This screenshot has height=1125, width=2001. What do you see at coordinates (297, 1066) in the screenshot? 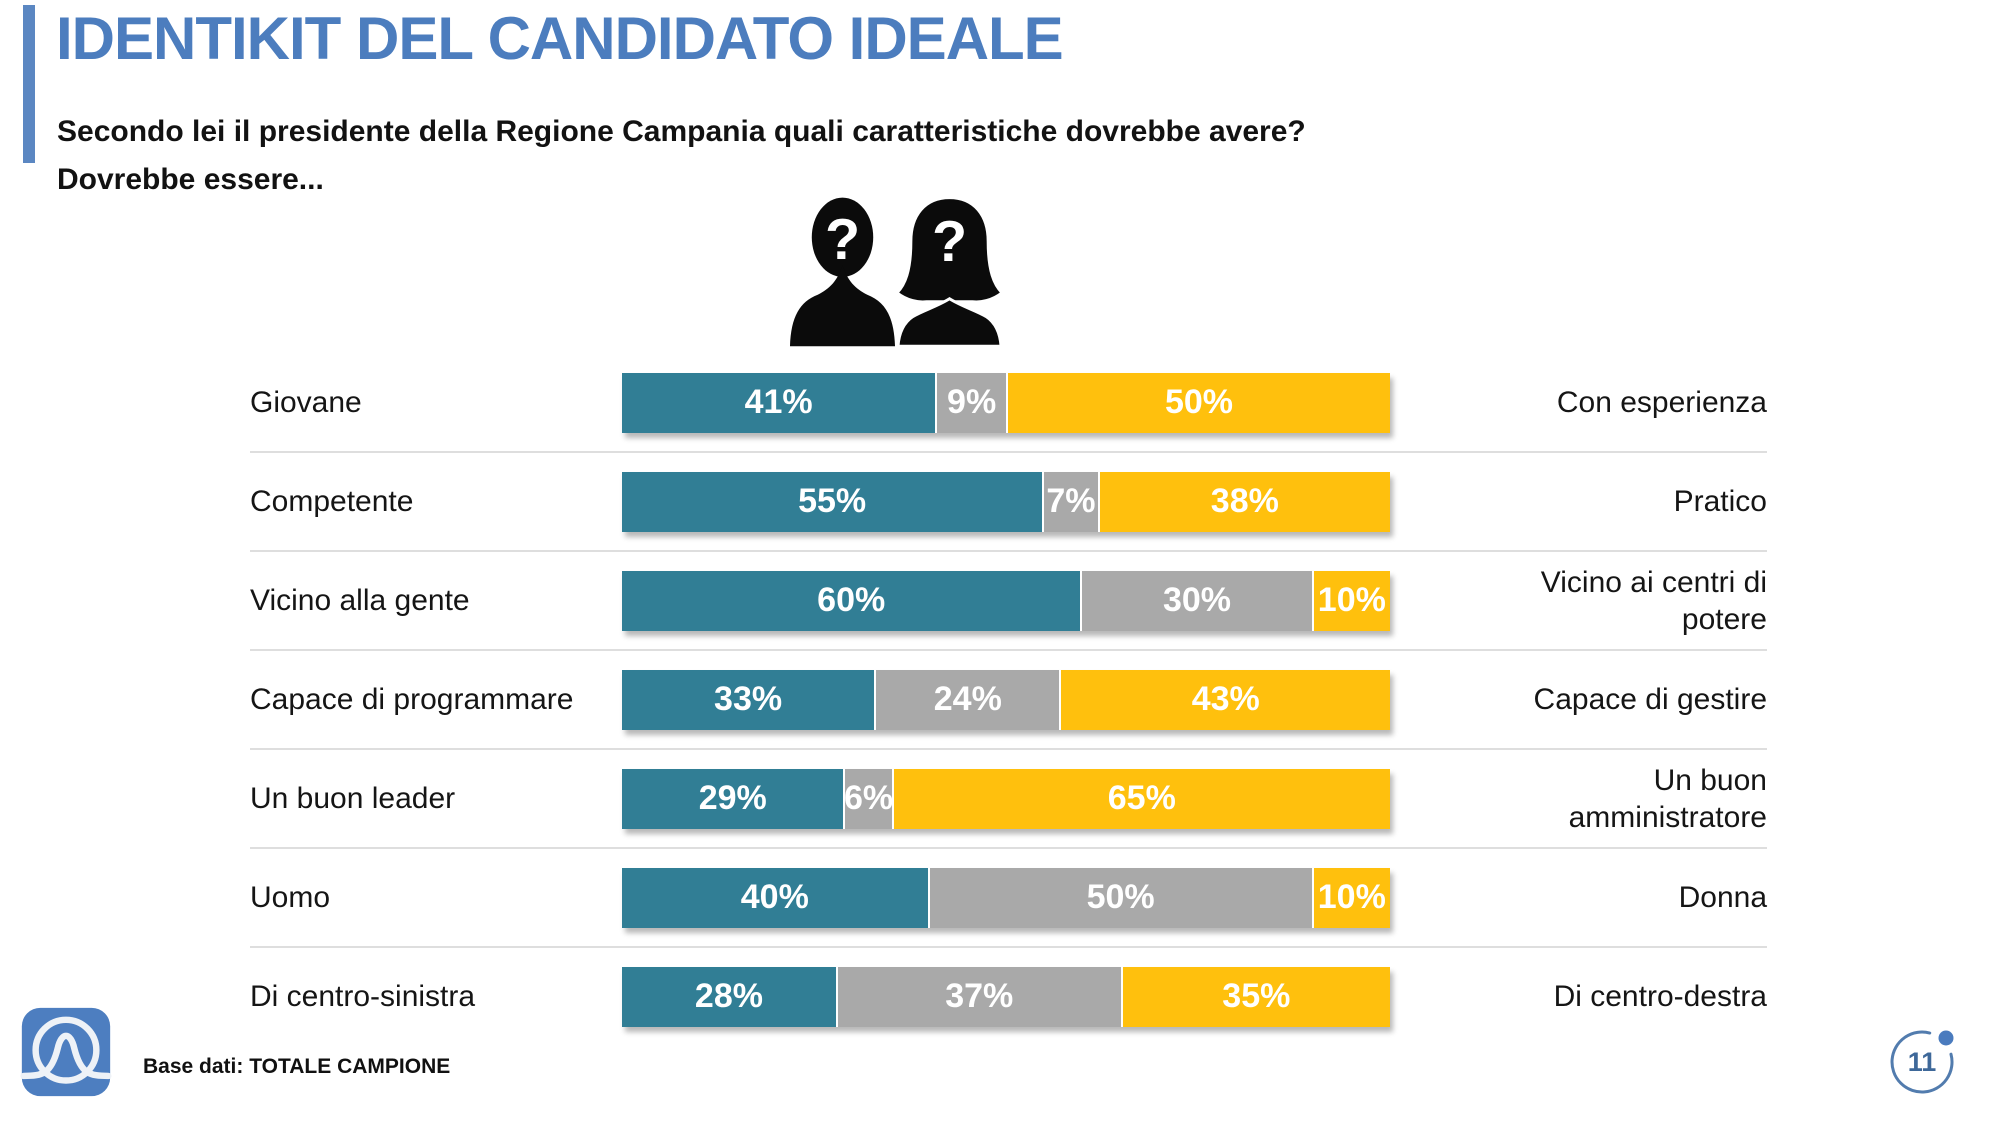
I see `base-note: Base dati: TOTALE CAMPIONE` at bounding box center [297, 1066].